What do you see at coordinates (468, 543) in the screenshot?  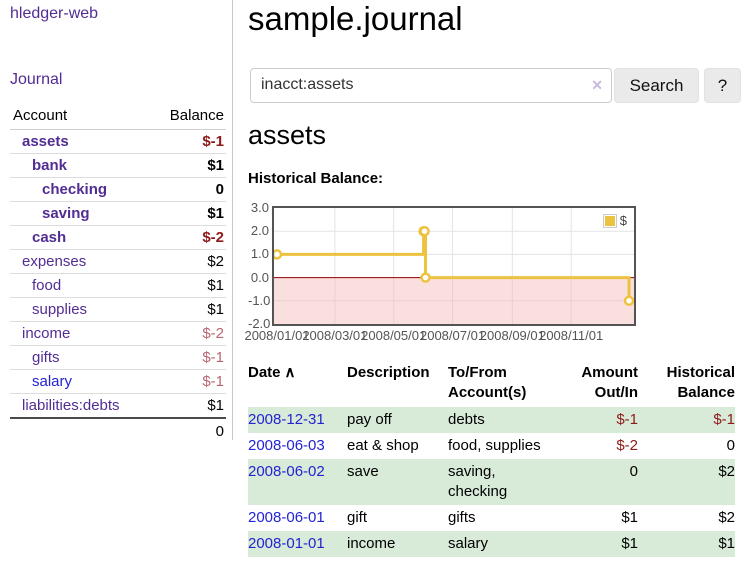 I see `transaction-accounts: salary` at bounding box center [468, 543].